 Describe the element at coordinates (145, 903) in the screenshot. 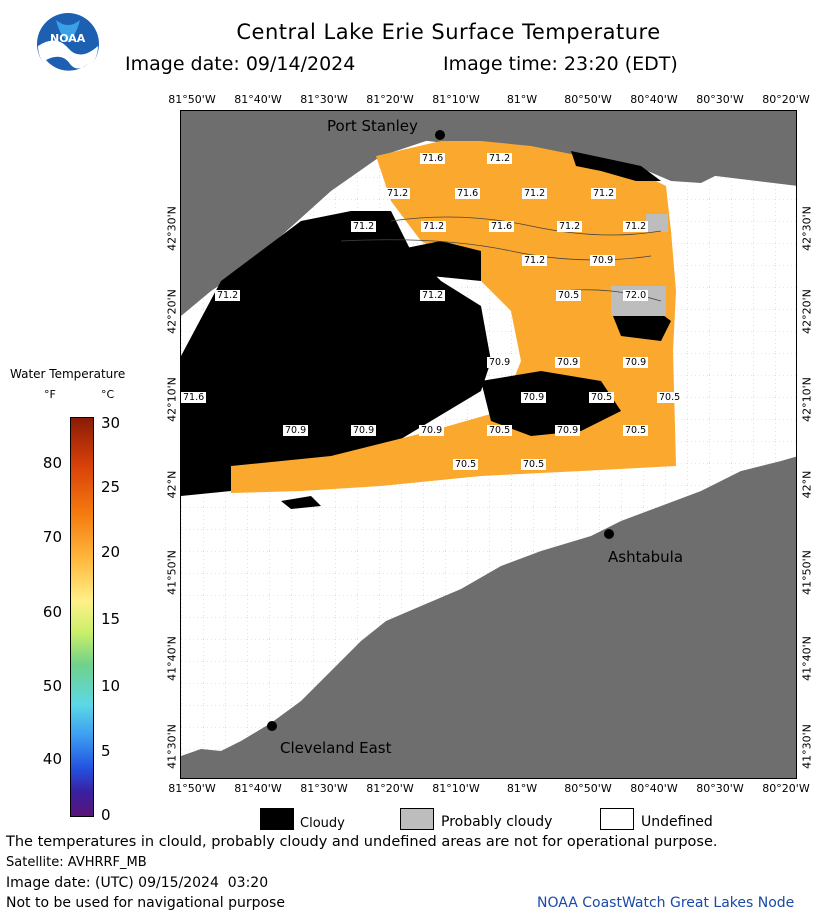

I see `footer-nav-note: Not to be used for navigational purpose` at that location.